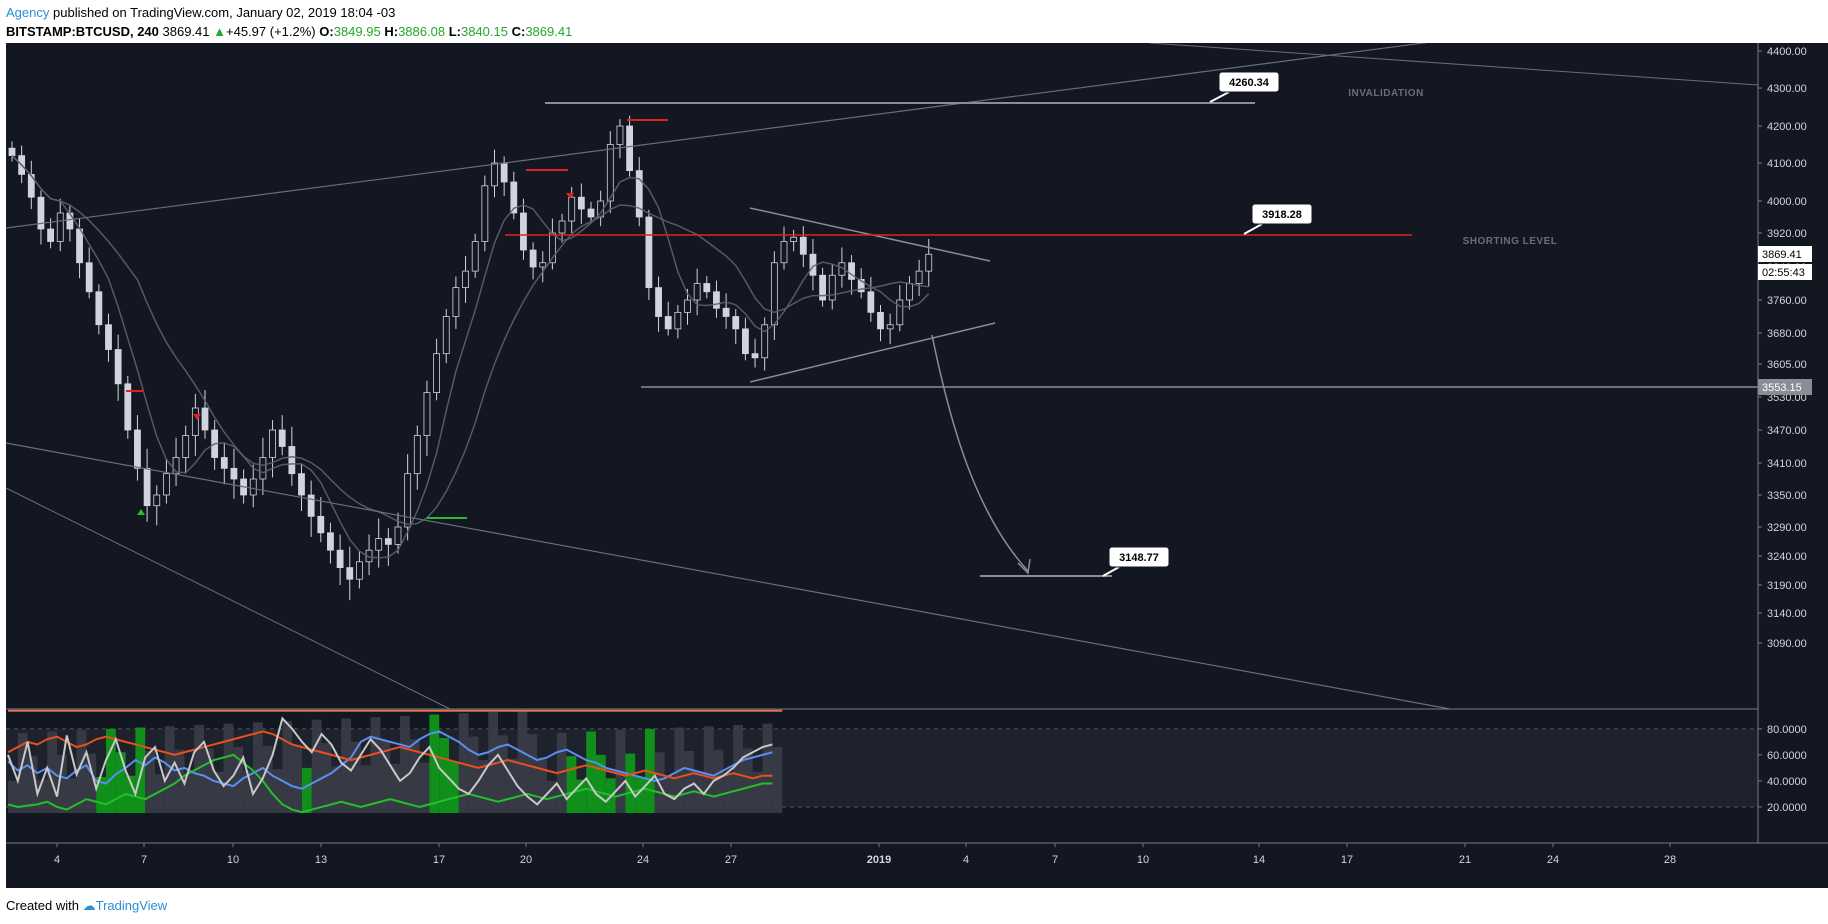 This screenshot has width=1828, height=924. What do you see at coordinates (1787, 365) in the screenshot?
I see `price-tick-label: 3605.00` at bounding box center [1787, 365].